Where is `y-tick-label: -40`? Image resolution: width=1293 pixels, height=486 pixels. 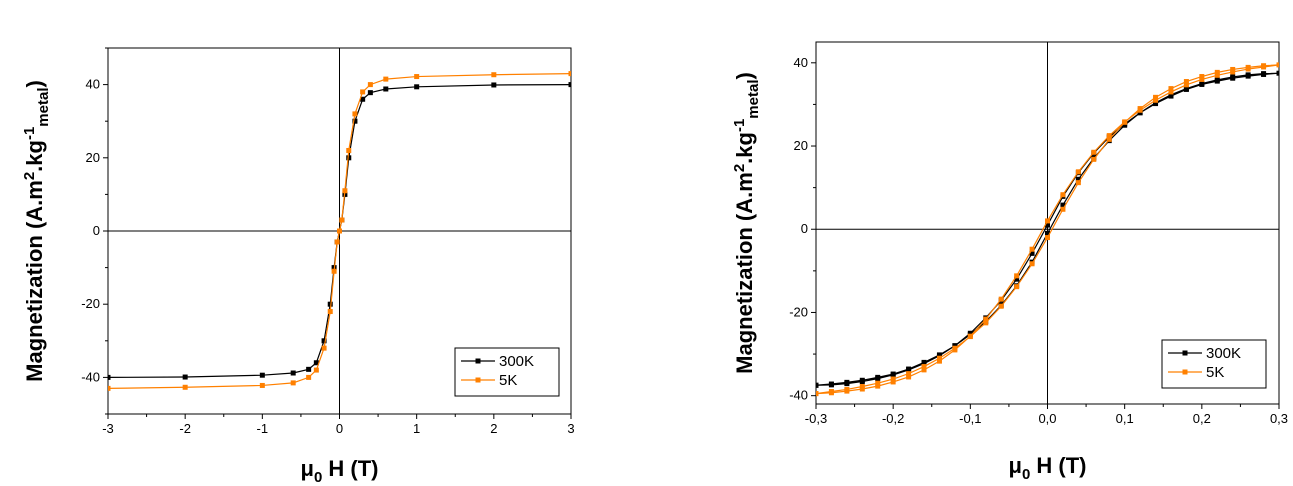
y-tick-label: -40 is located at coordinates (798, 395).